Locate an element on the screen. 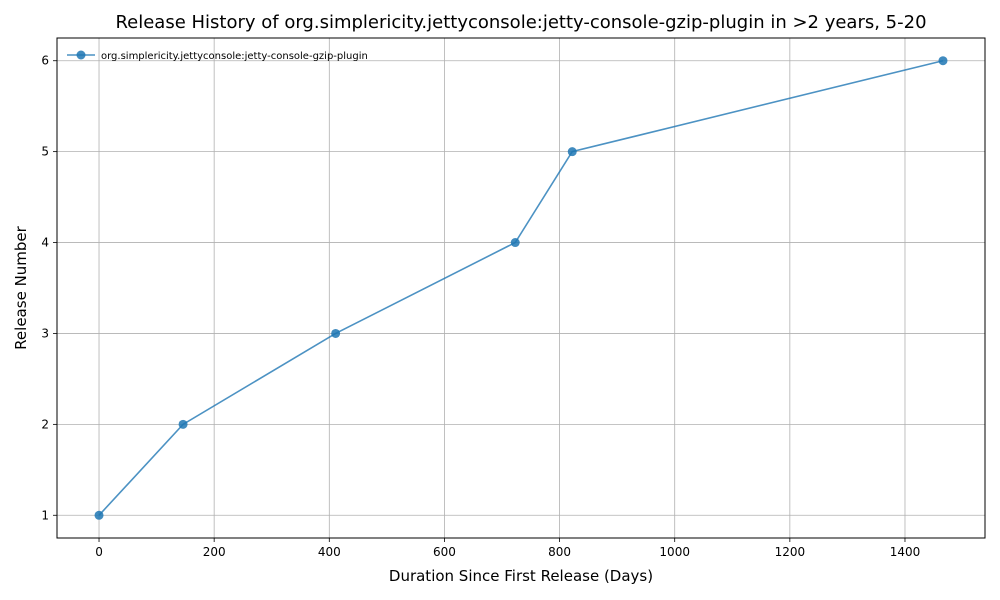 The height and width of the screenshot is (600, 1000). x-tick-label: 400 is located at coordinates (329, 552).